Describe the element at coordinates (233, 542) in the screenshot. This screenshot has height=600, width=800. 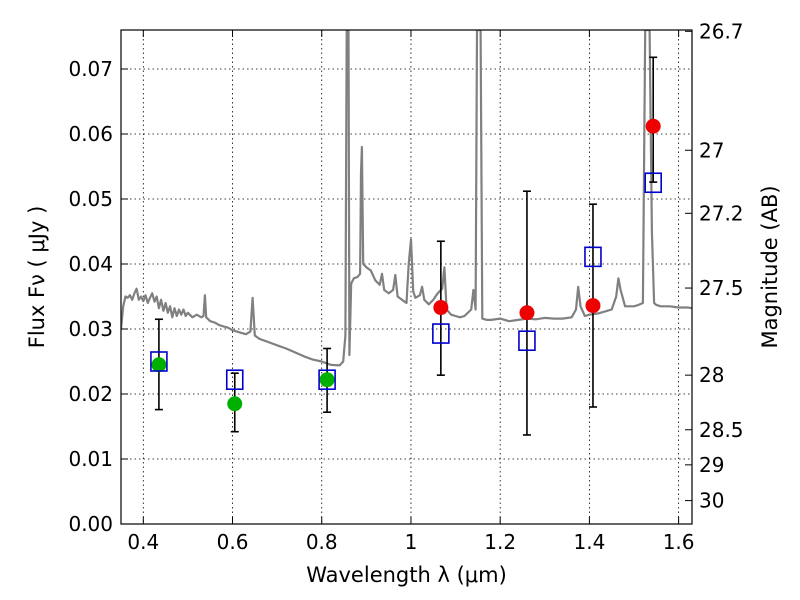
I see `x-tick-label: 0.6` at that location.